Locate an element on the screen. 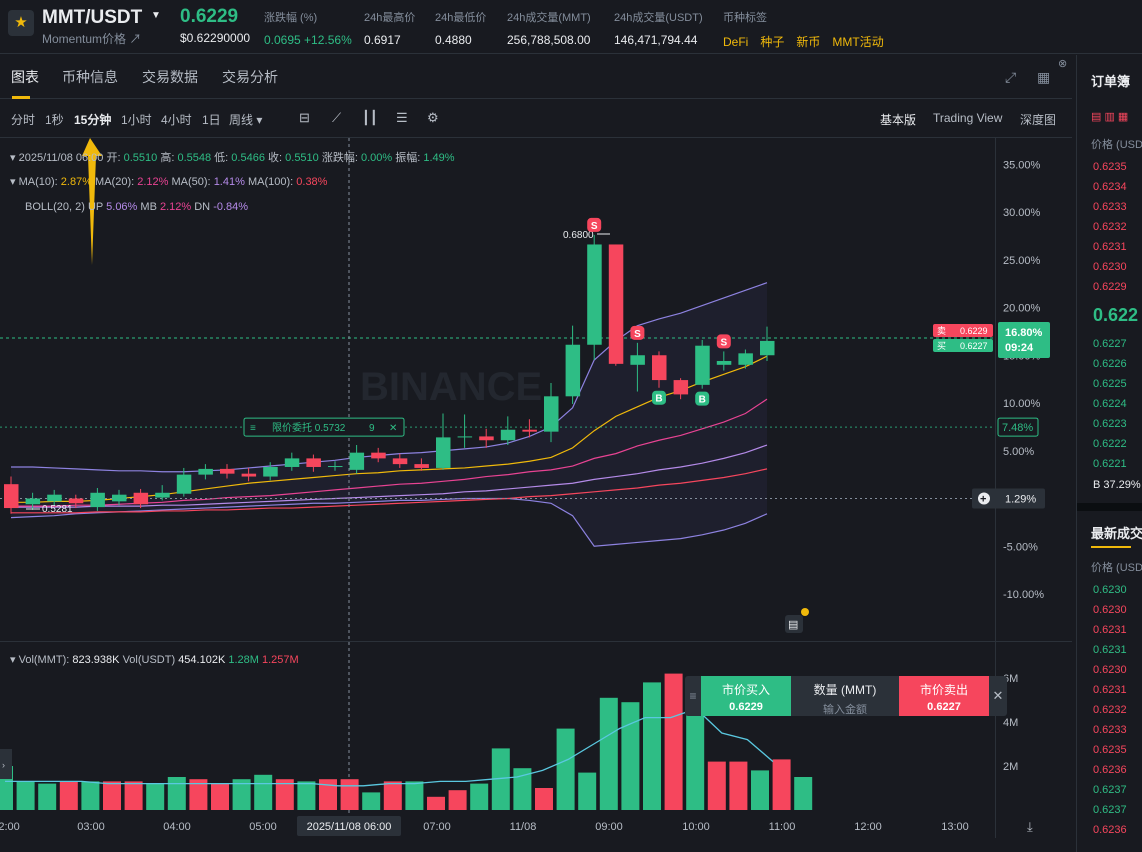  layout-grid-icon: ▦ is located at coordinates (1044, 77).